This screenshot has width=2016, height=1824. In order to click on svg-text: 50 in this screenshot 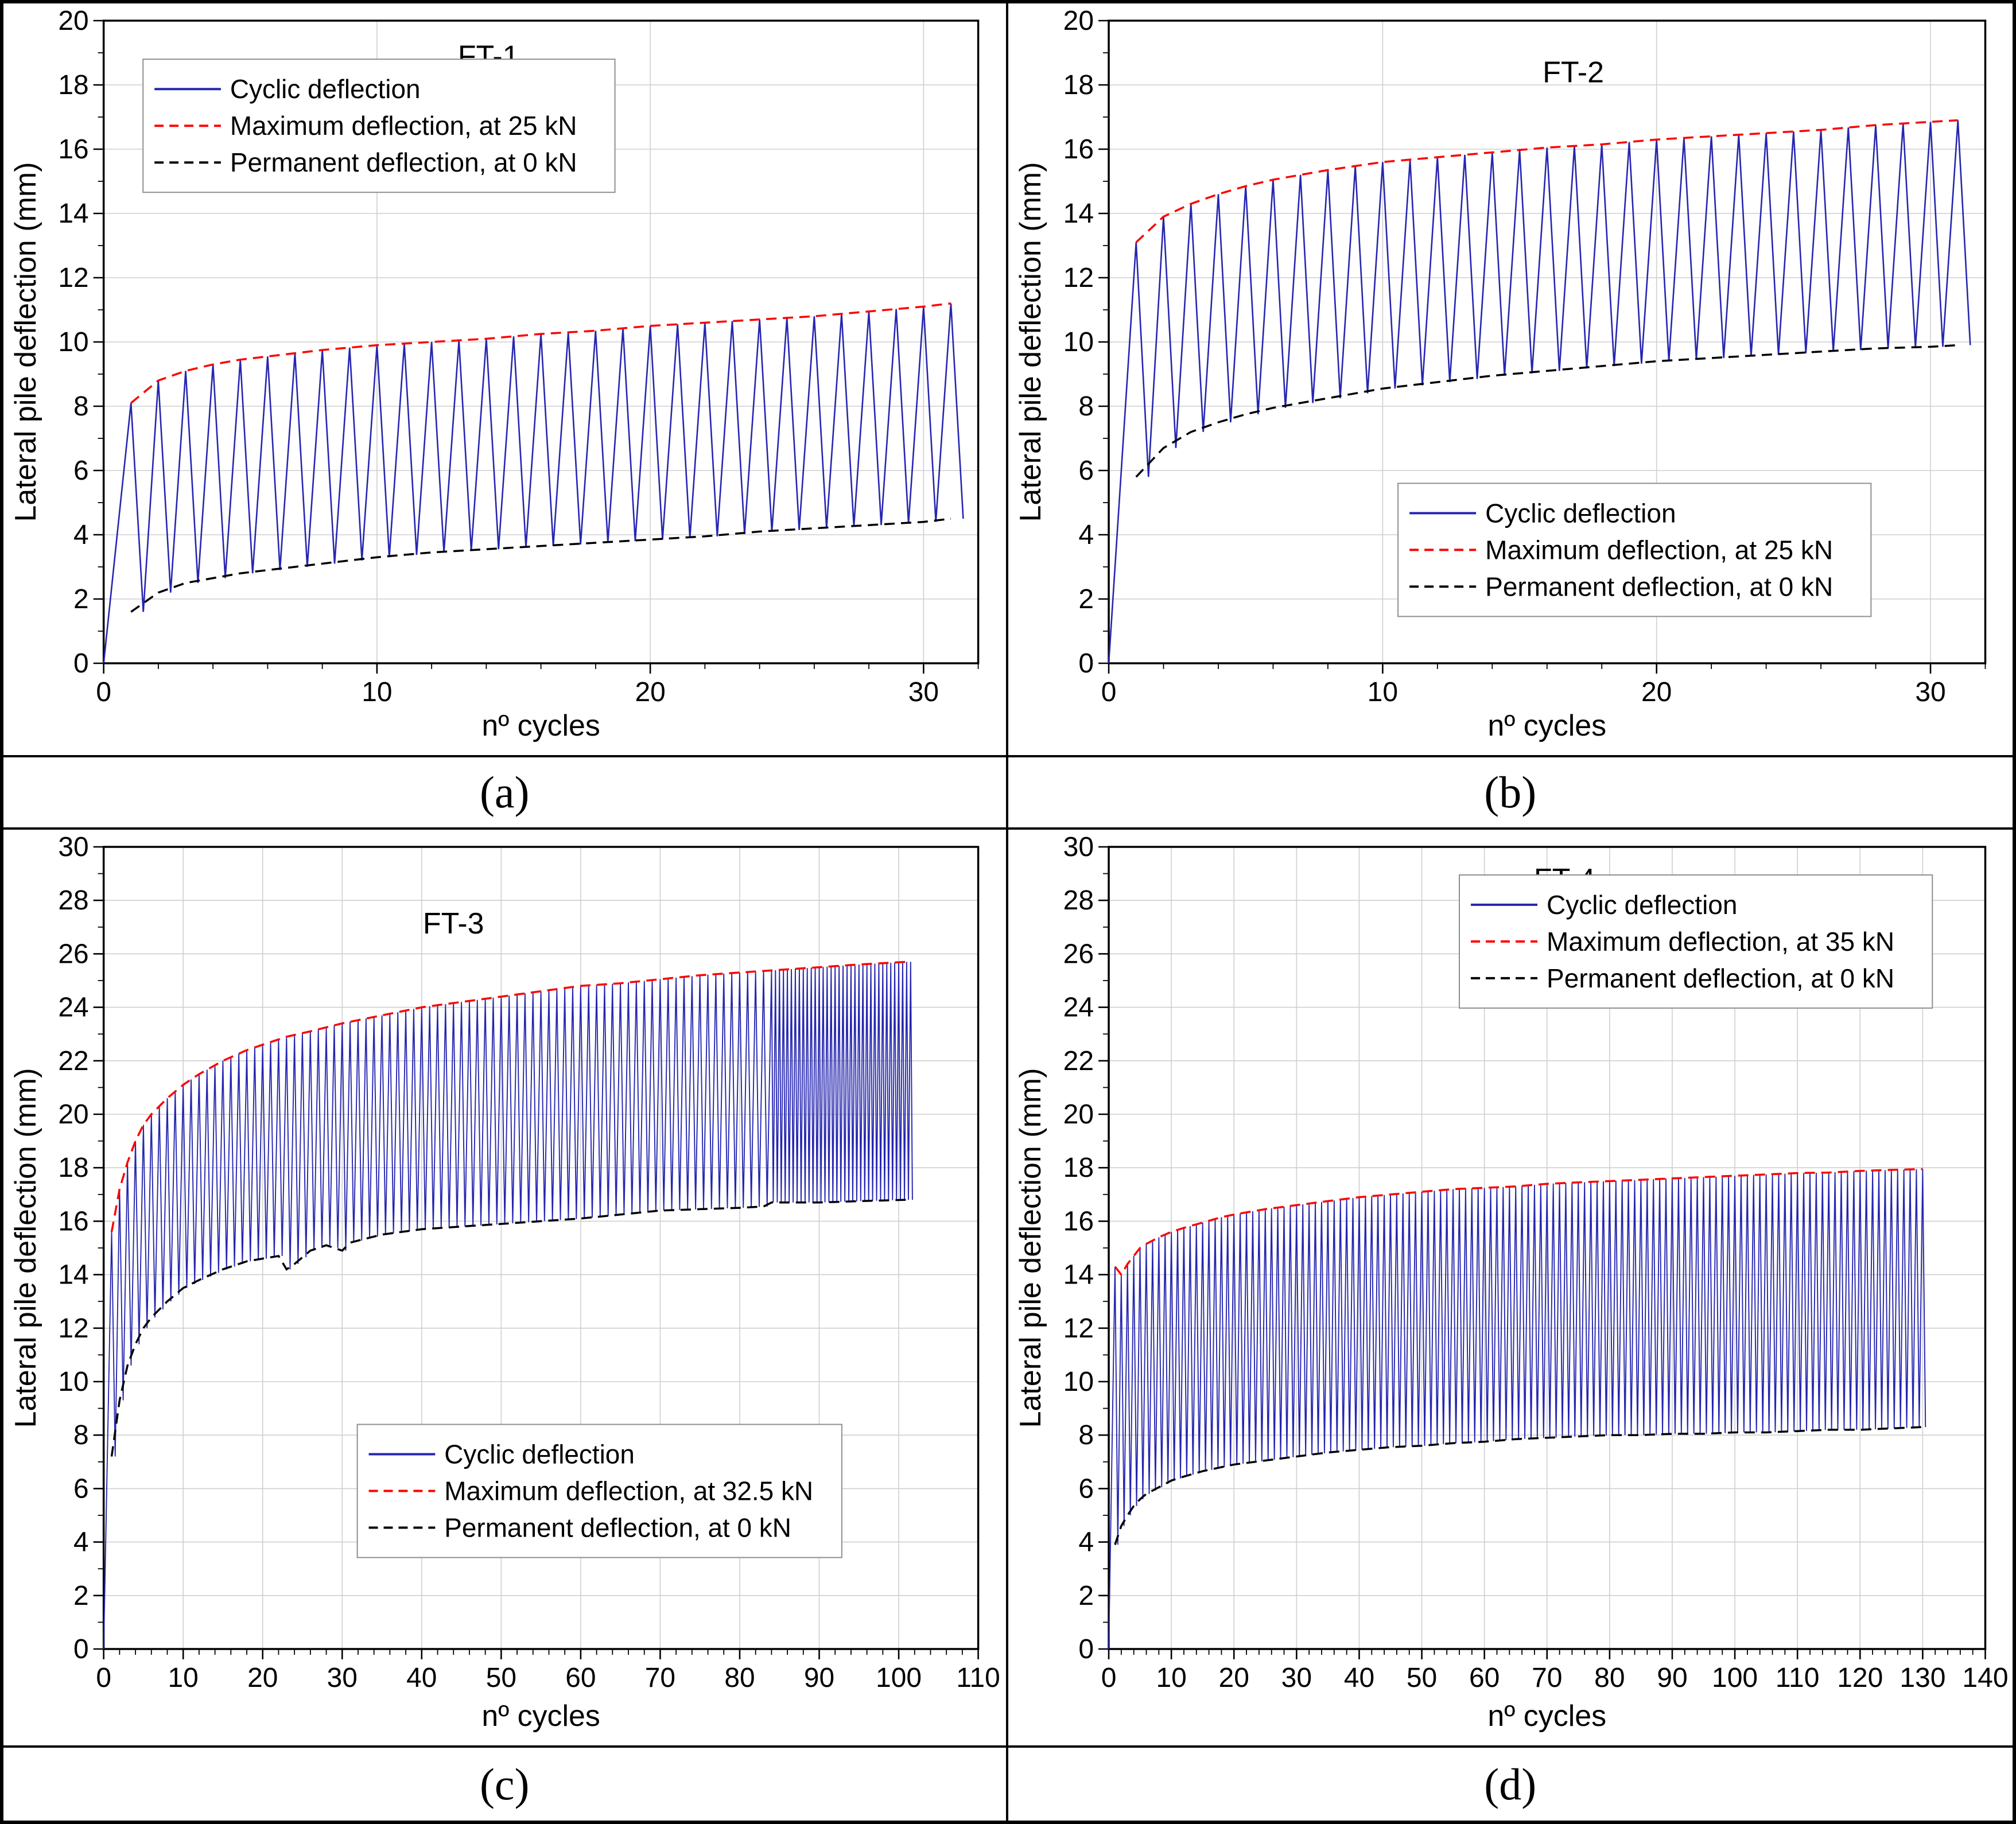, I will do `click(1421, 1678)`.